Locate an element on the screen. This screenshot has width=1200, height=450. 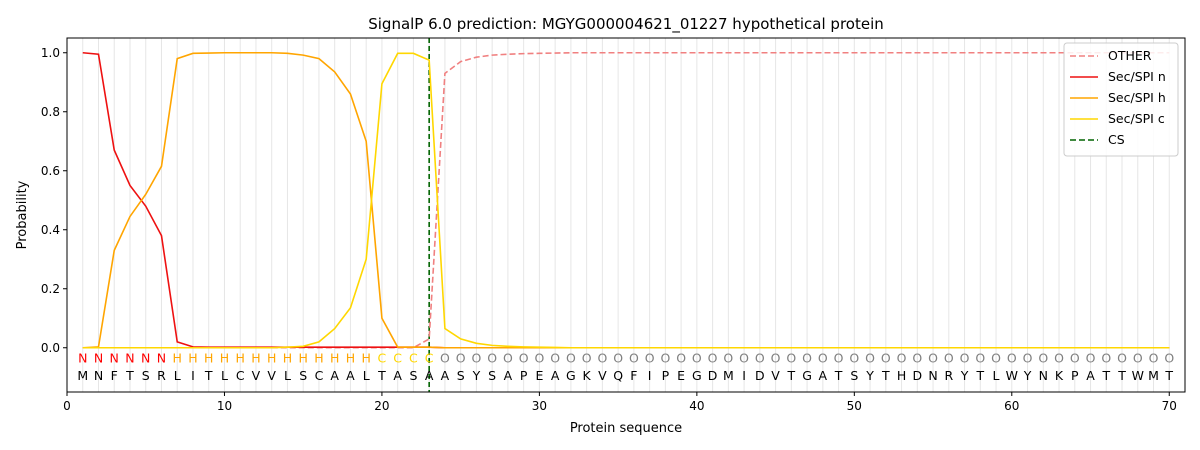
sequence-letter: I is located at coordinates (193, 375).